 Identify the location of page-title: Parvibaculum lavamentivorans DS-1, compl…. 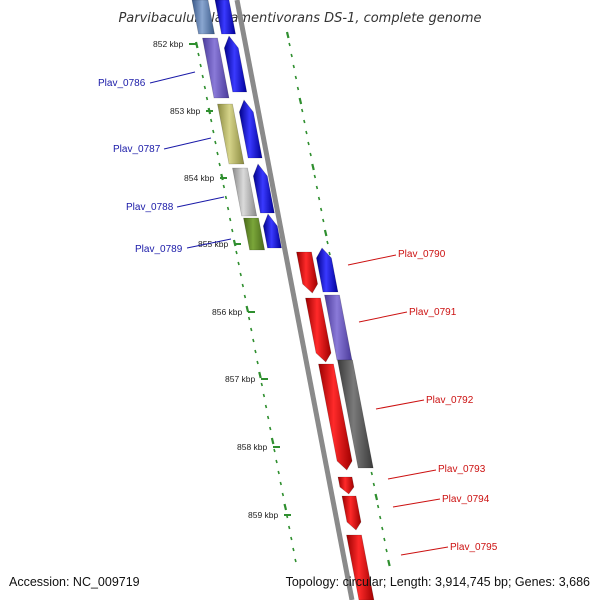
(299, 18).